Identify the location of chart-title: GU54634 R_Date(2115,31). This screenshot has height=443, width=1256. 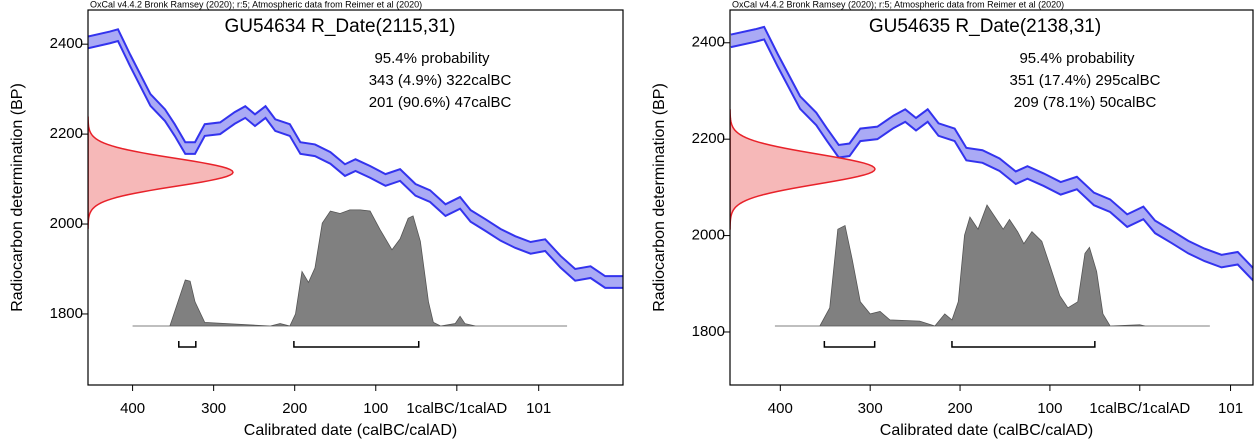
(340, 26).